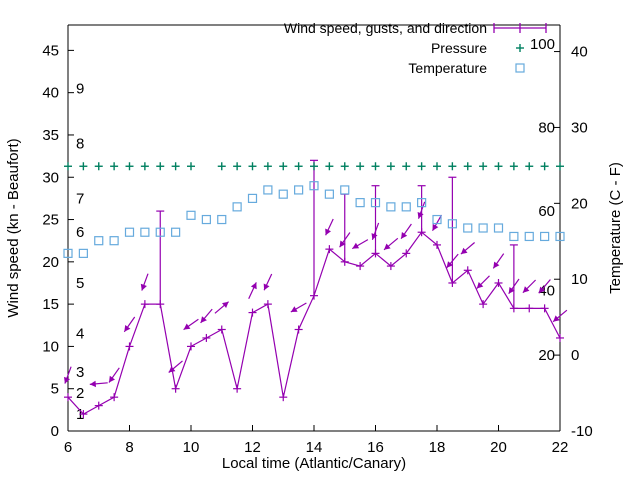 Image resolution: width=640 pixels, height=480 pixels. Describe the element at coordinates (50, 262) in the screenshot. I see `y-tick-label: 20` at that location.